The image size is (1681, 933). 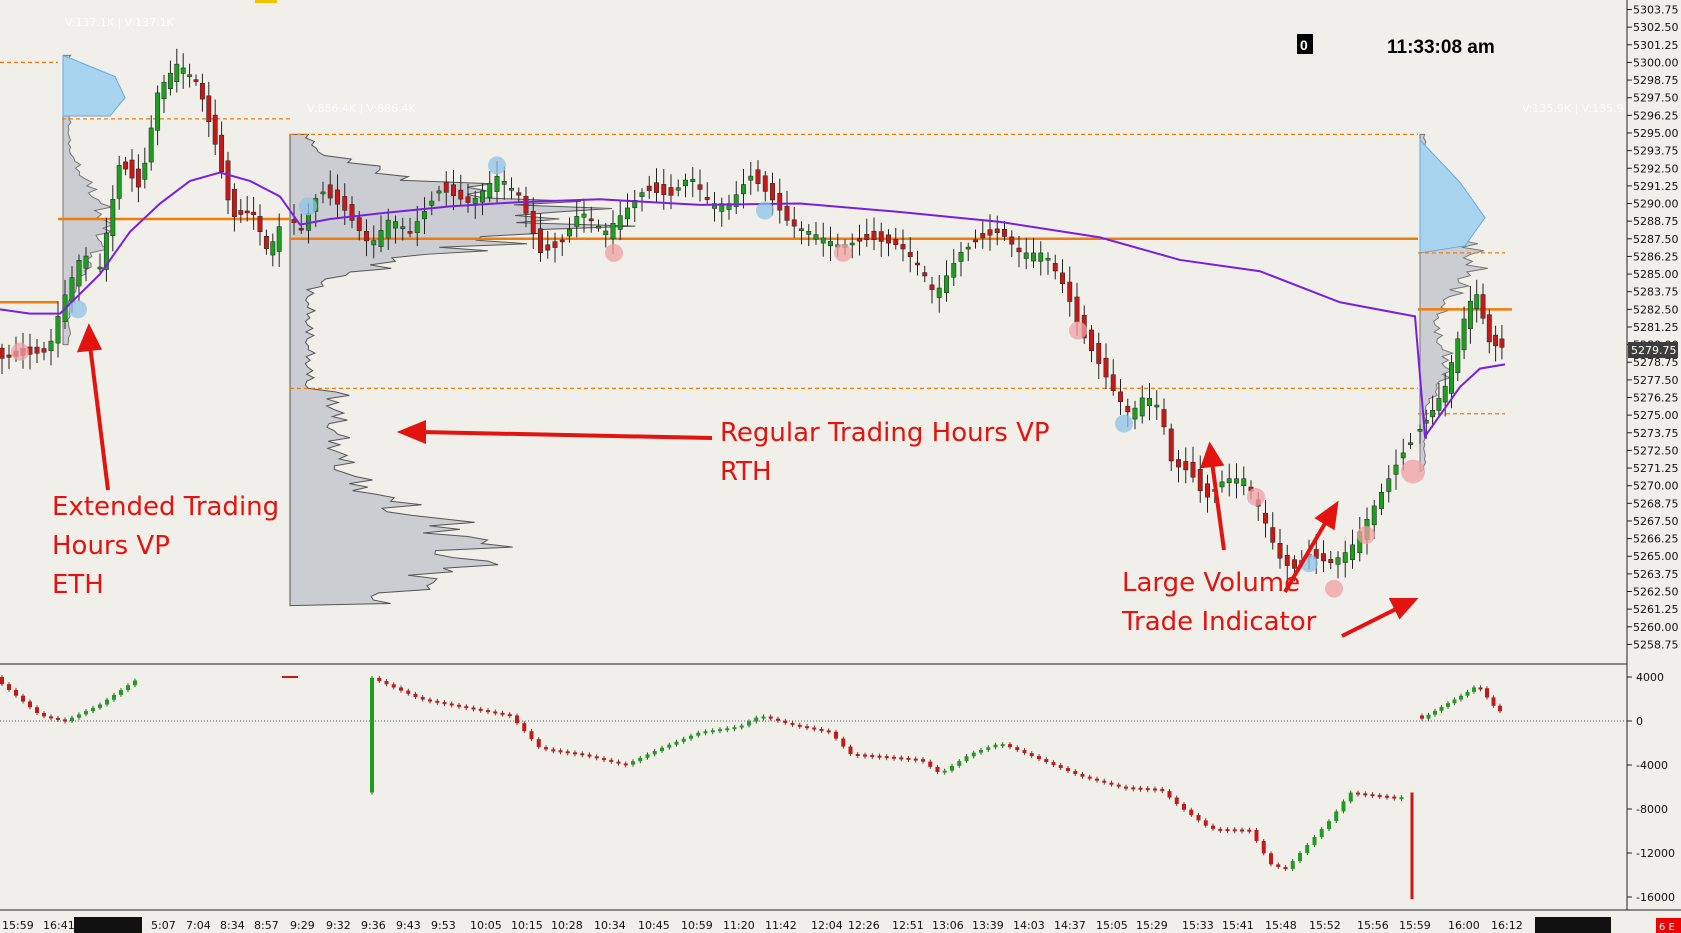 What do you see at coordinates (411, 432) in the screenshot?
I see `arrow-rth-head` at bounding box center [411, 432].